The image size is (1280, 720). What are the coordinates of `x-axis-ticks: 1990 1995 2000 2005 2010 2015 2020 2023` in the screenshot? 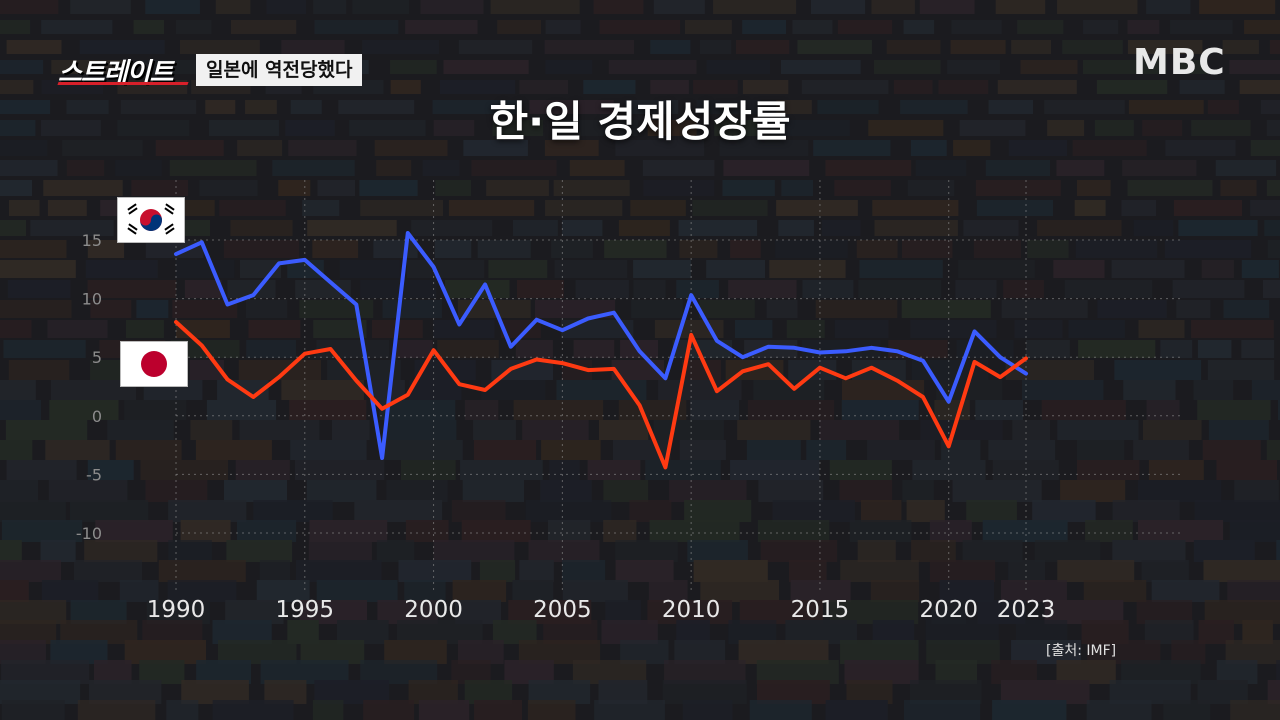 It's located at (601, 610).